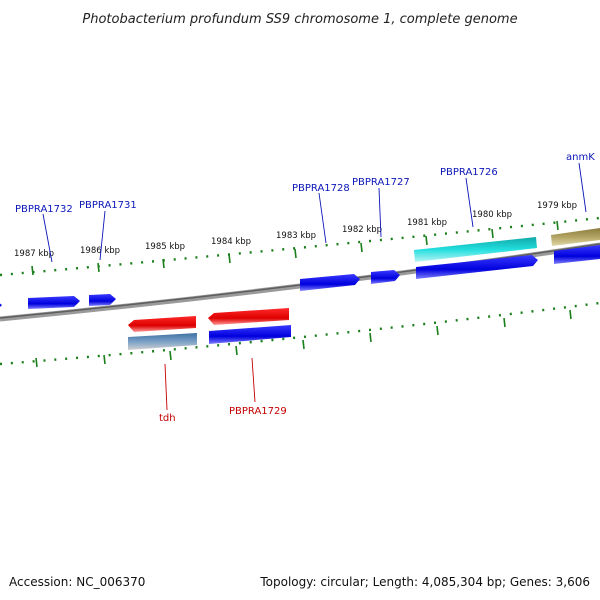  What do you see at coordinates (362, 230) in the screenshot?
I see `scale-label: 1982 kbp` at bounding box center [362, 230].